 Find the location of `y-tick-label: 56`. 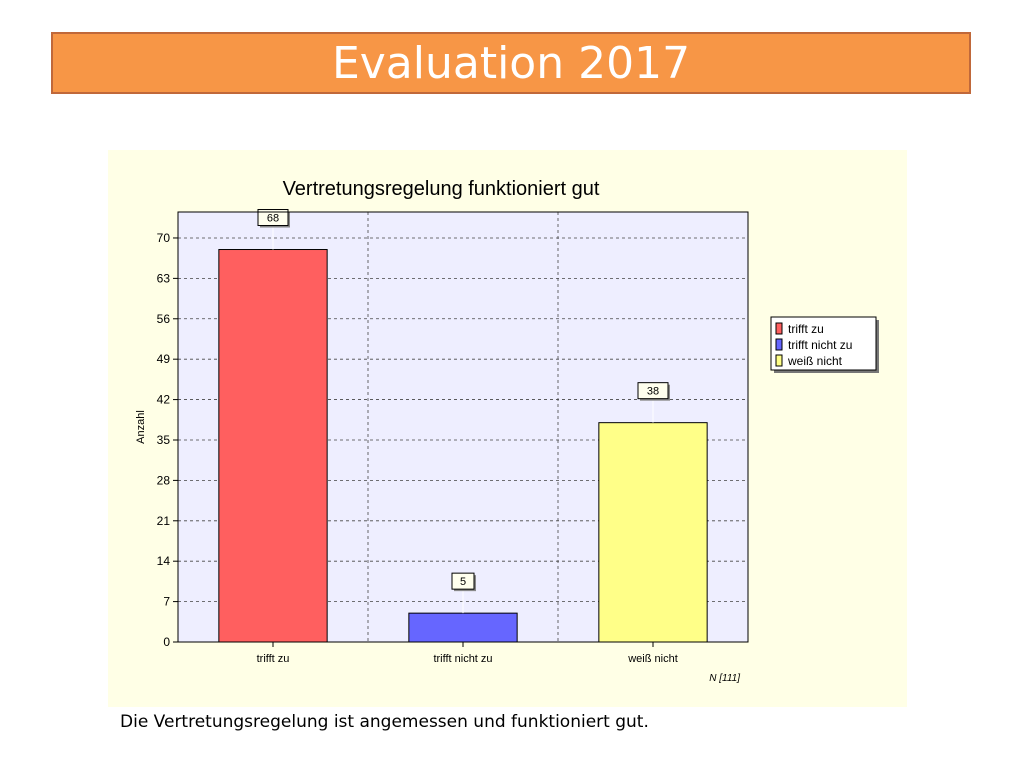

y-tick-label: 56 is located at coordinates (164, 319).